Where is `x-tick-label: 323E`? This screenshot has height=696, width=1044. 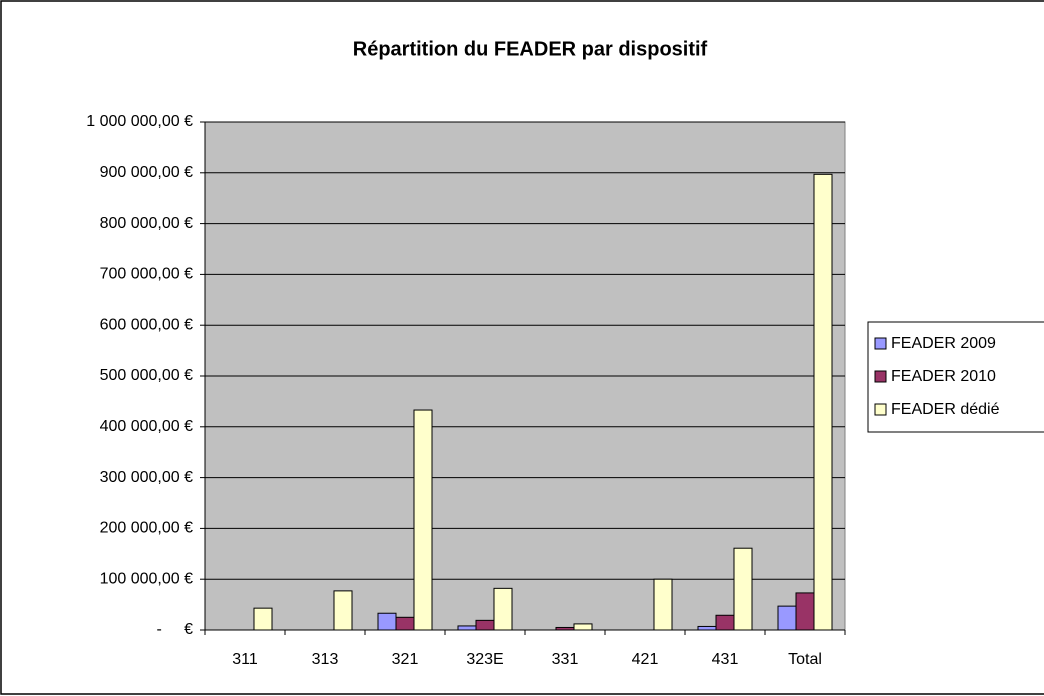 x-tick-label: 323E is located at coordinates (484, 659).